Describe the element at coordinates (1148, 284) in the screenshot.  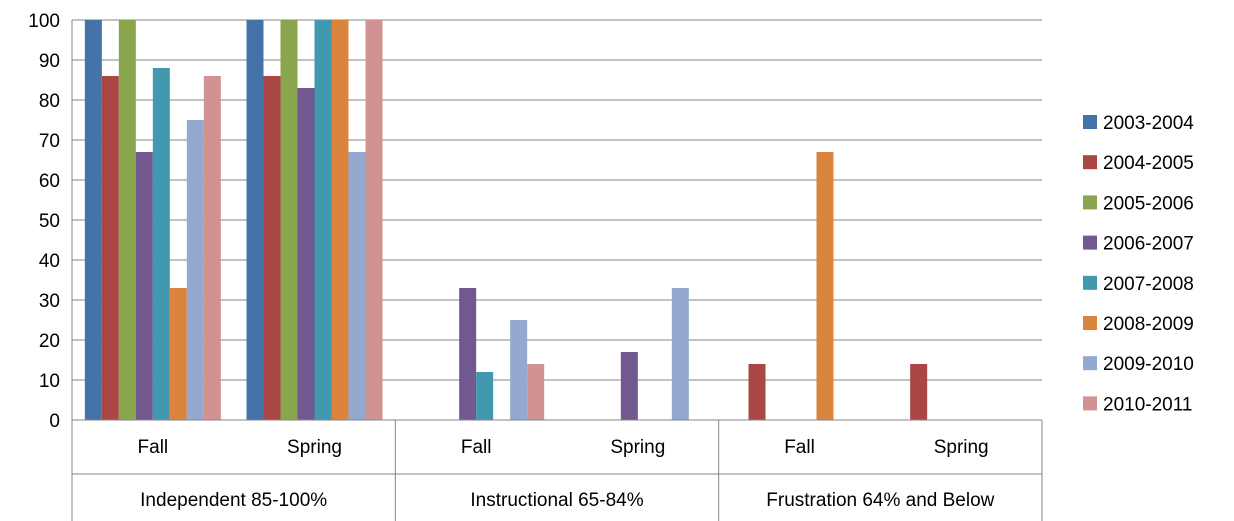
I see `legend-label: 2007-2008` at that location.